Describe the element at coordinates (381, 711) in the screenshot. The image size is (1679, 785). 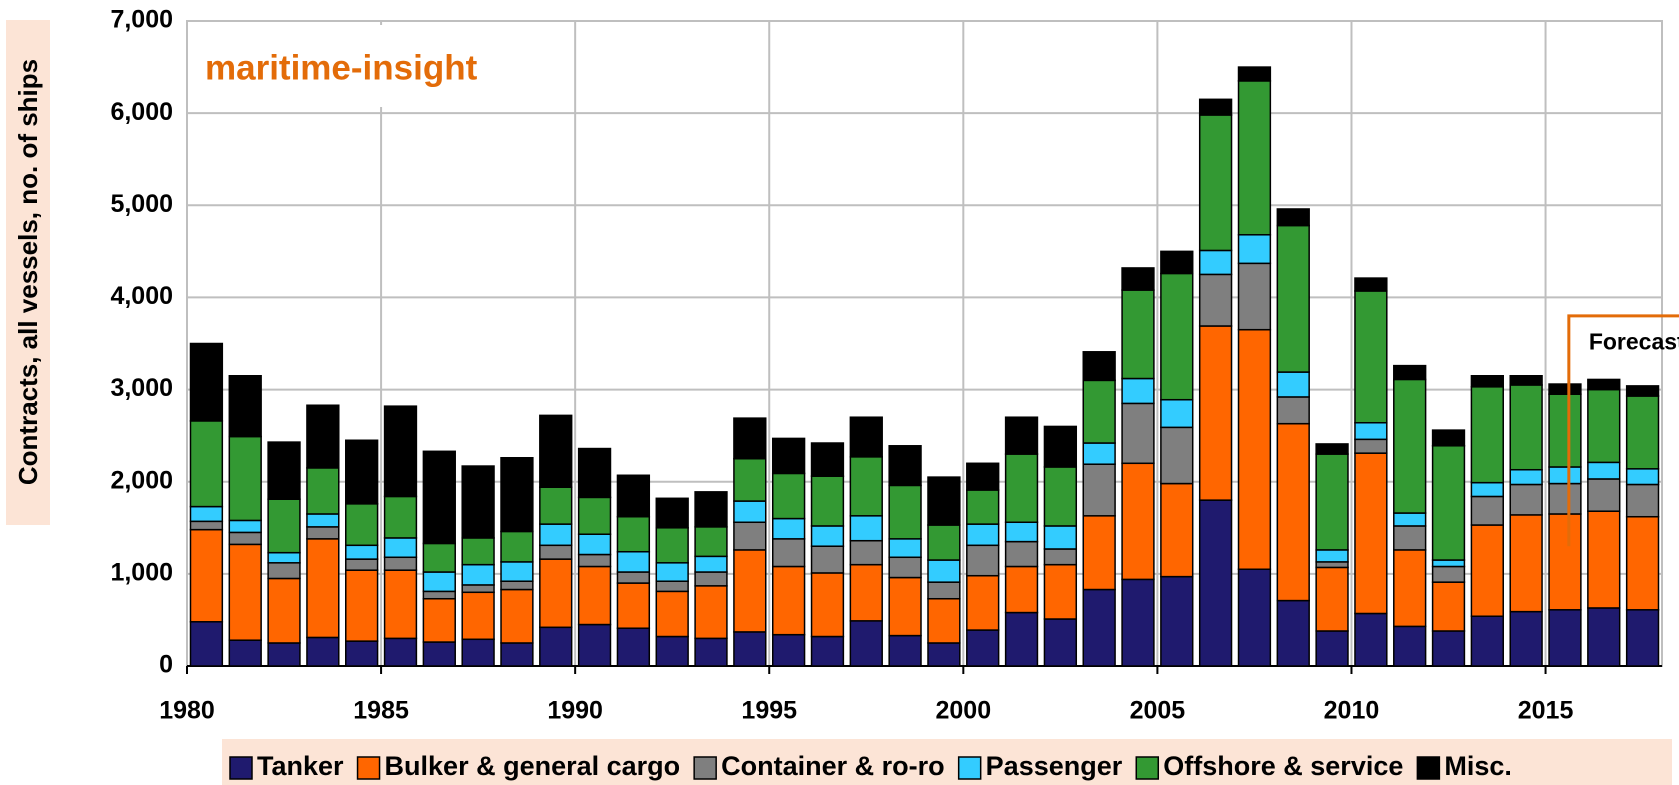
I see `x-tick-label: 1985` at that location.